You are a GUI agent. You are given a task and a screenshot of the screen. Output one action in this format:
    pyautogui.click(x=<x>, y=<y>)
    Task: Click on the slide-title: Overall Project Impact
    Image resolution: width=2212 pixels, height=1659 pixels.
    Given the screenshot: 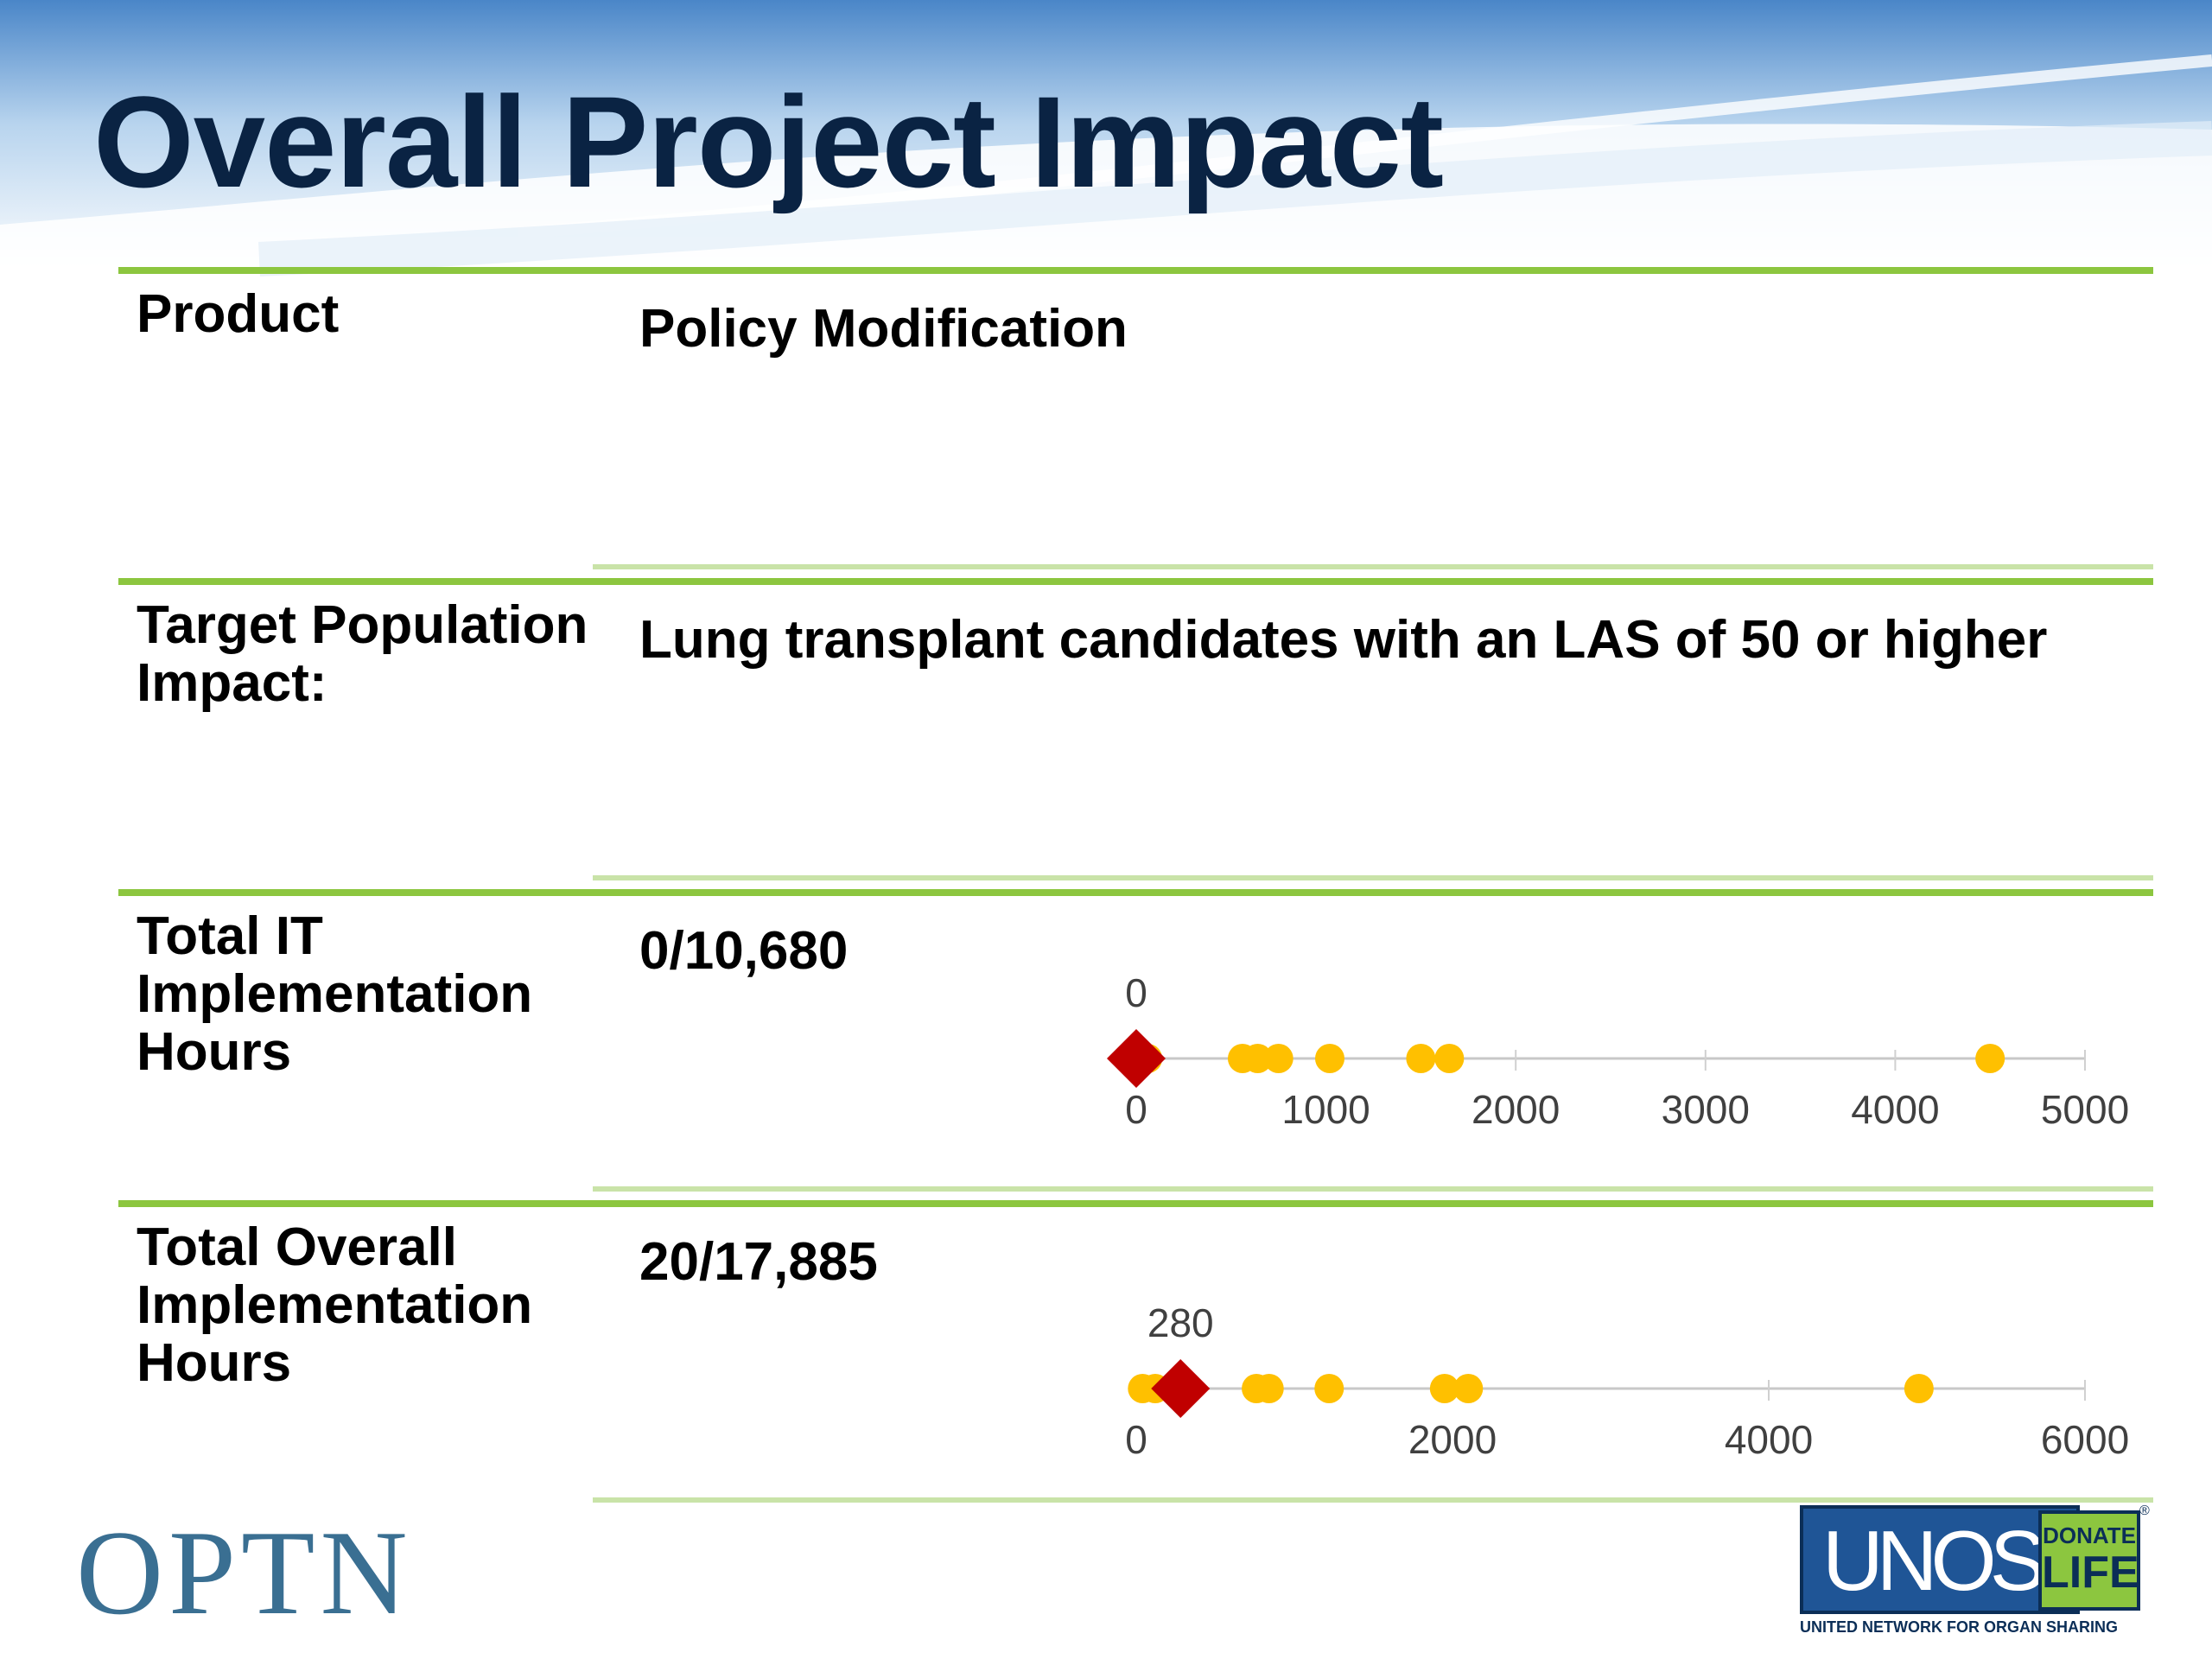 What is the action you would take?
    pyautogui.click(x=768, y=141)
    